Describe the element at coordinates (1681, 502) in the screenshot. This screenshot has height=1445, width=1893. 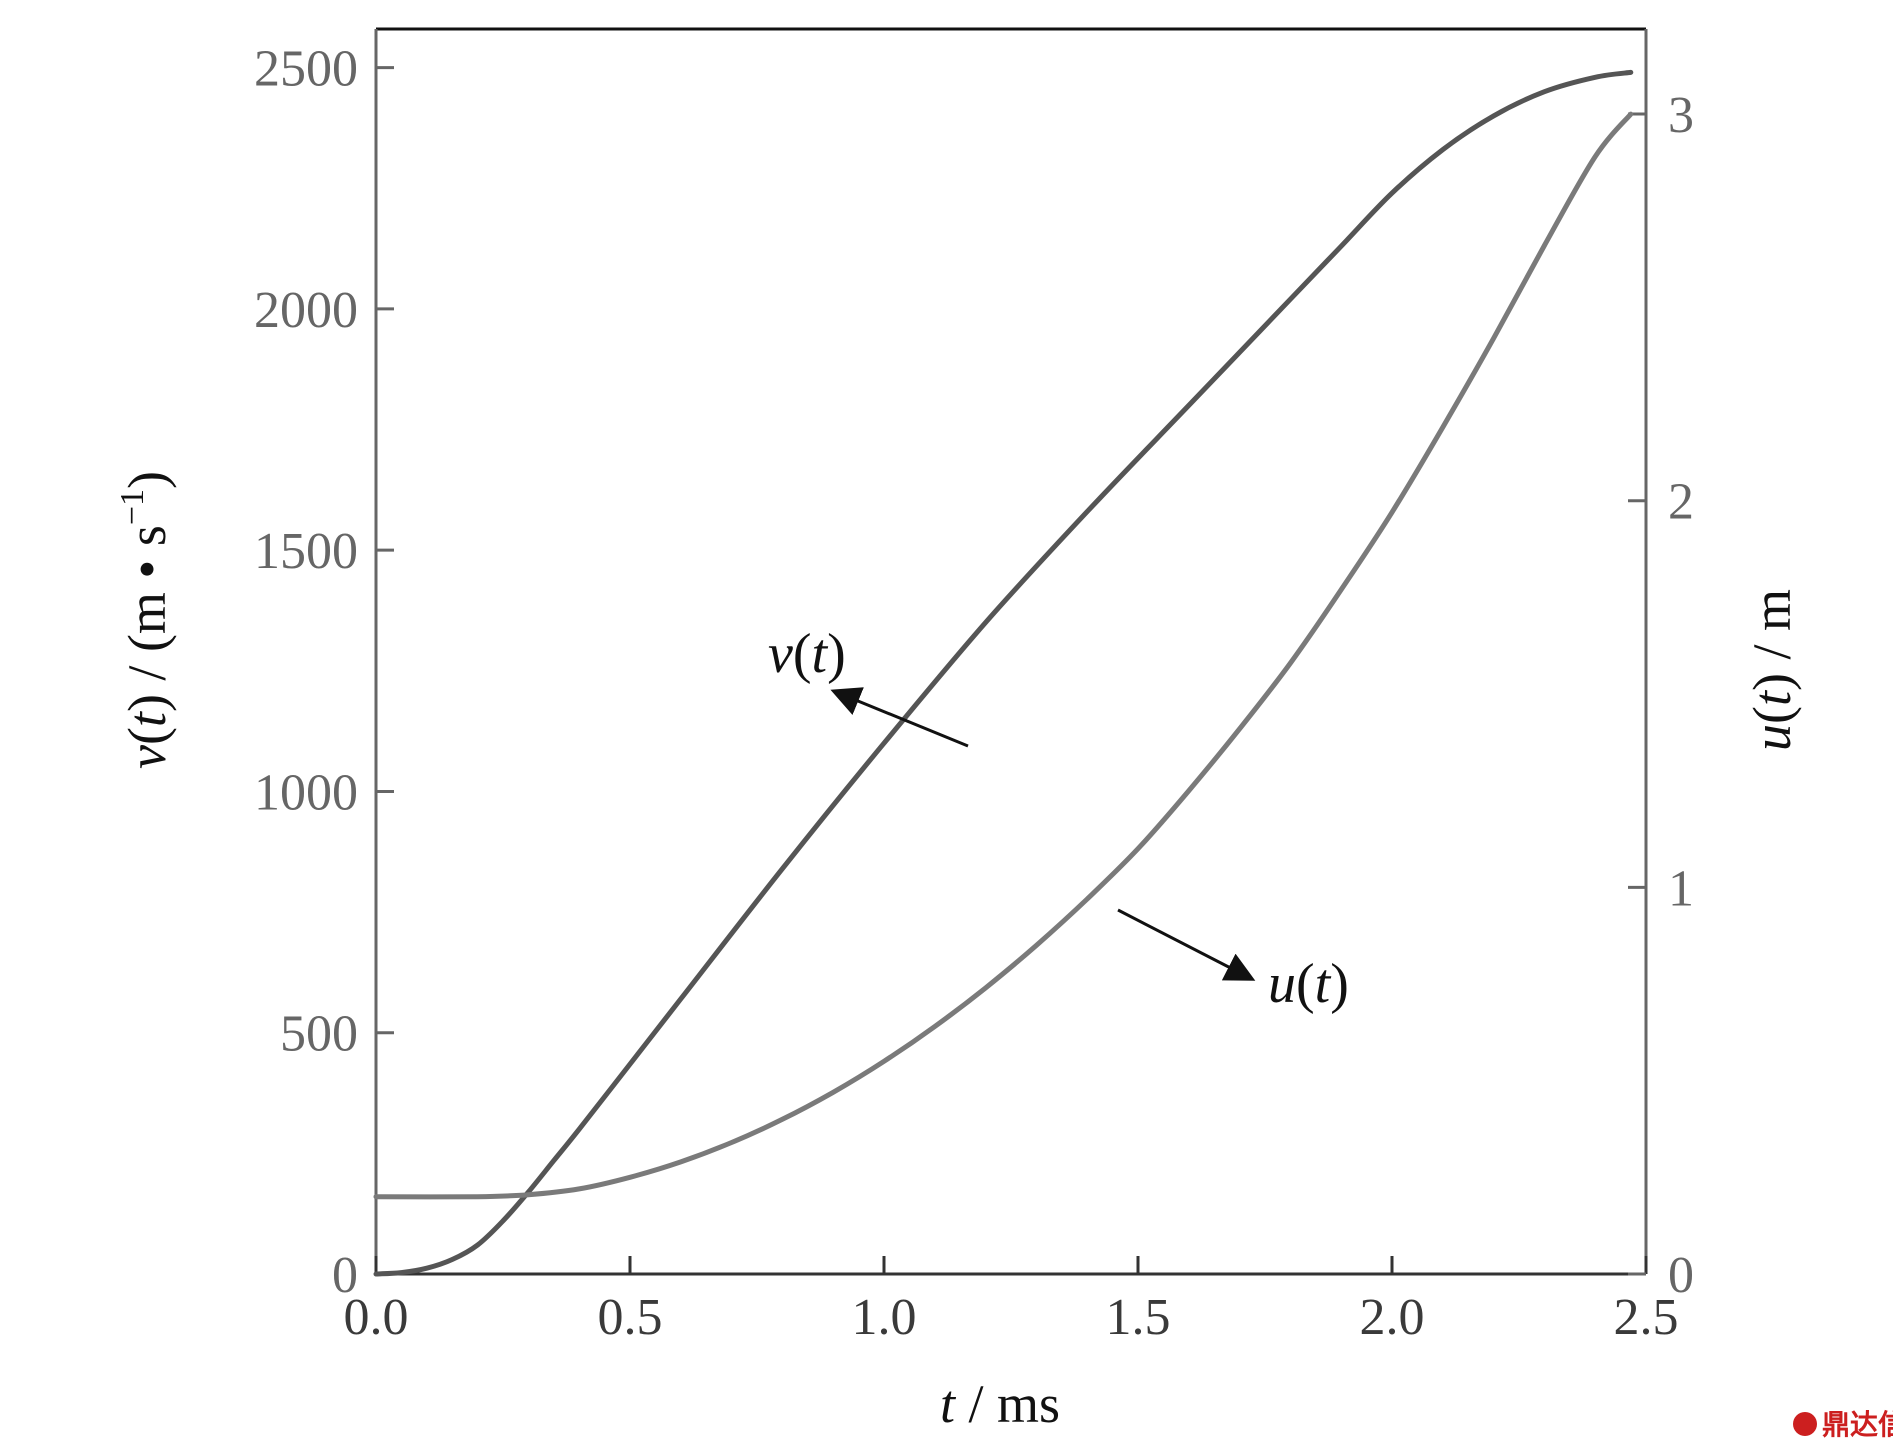
I see `y-right-tick-label: 2` at that location.